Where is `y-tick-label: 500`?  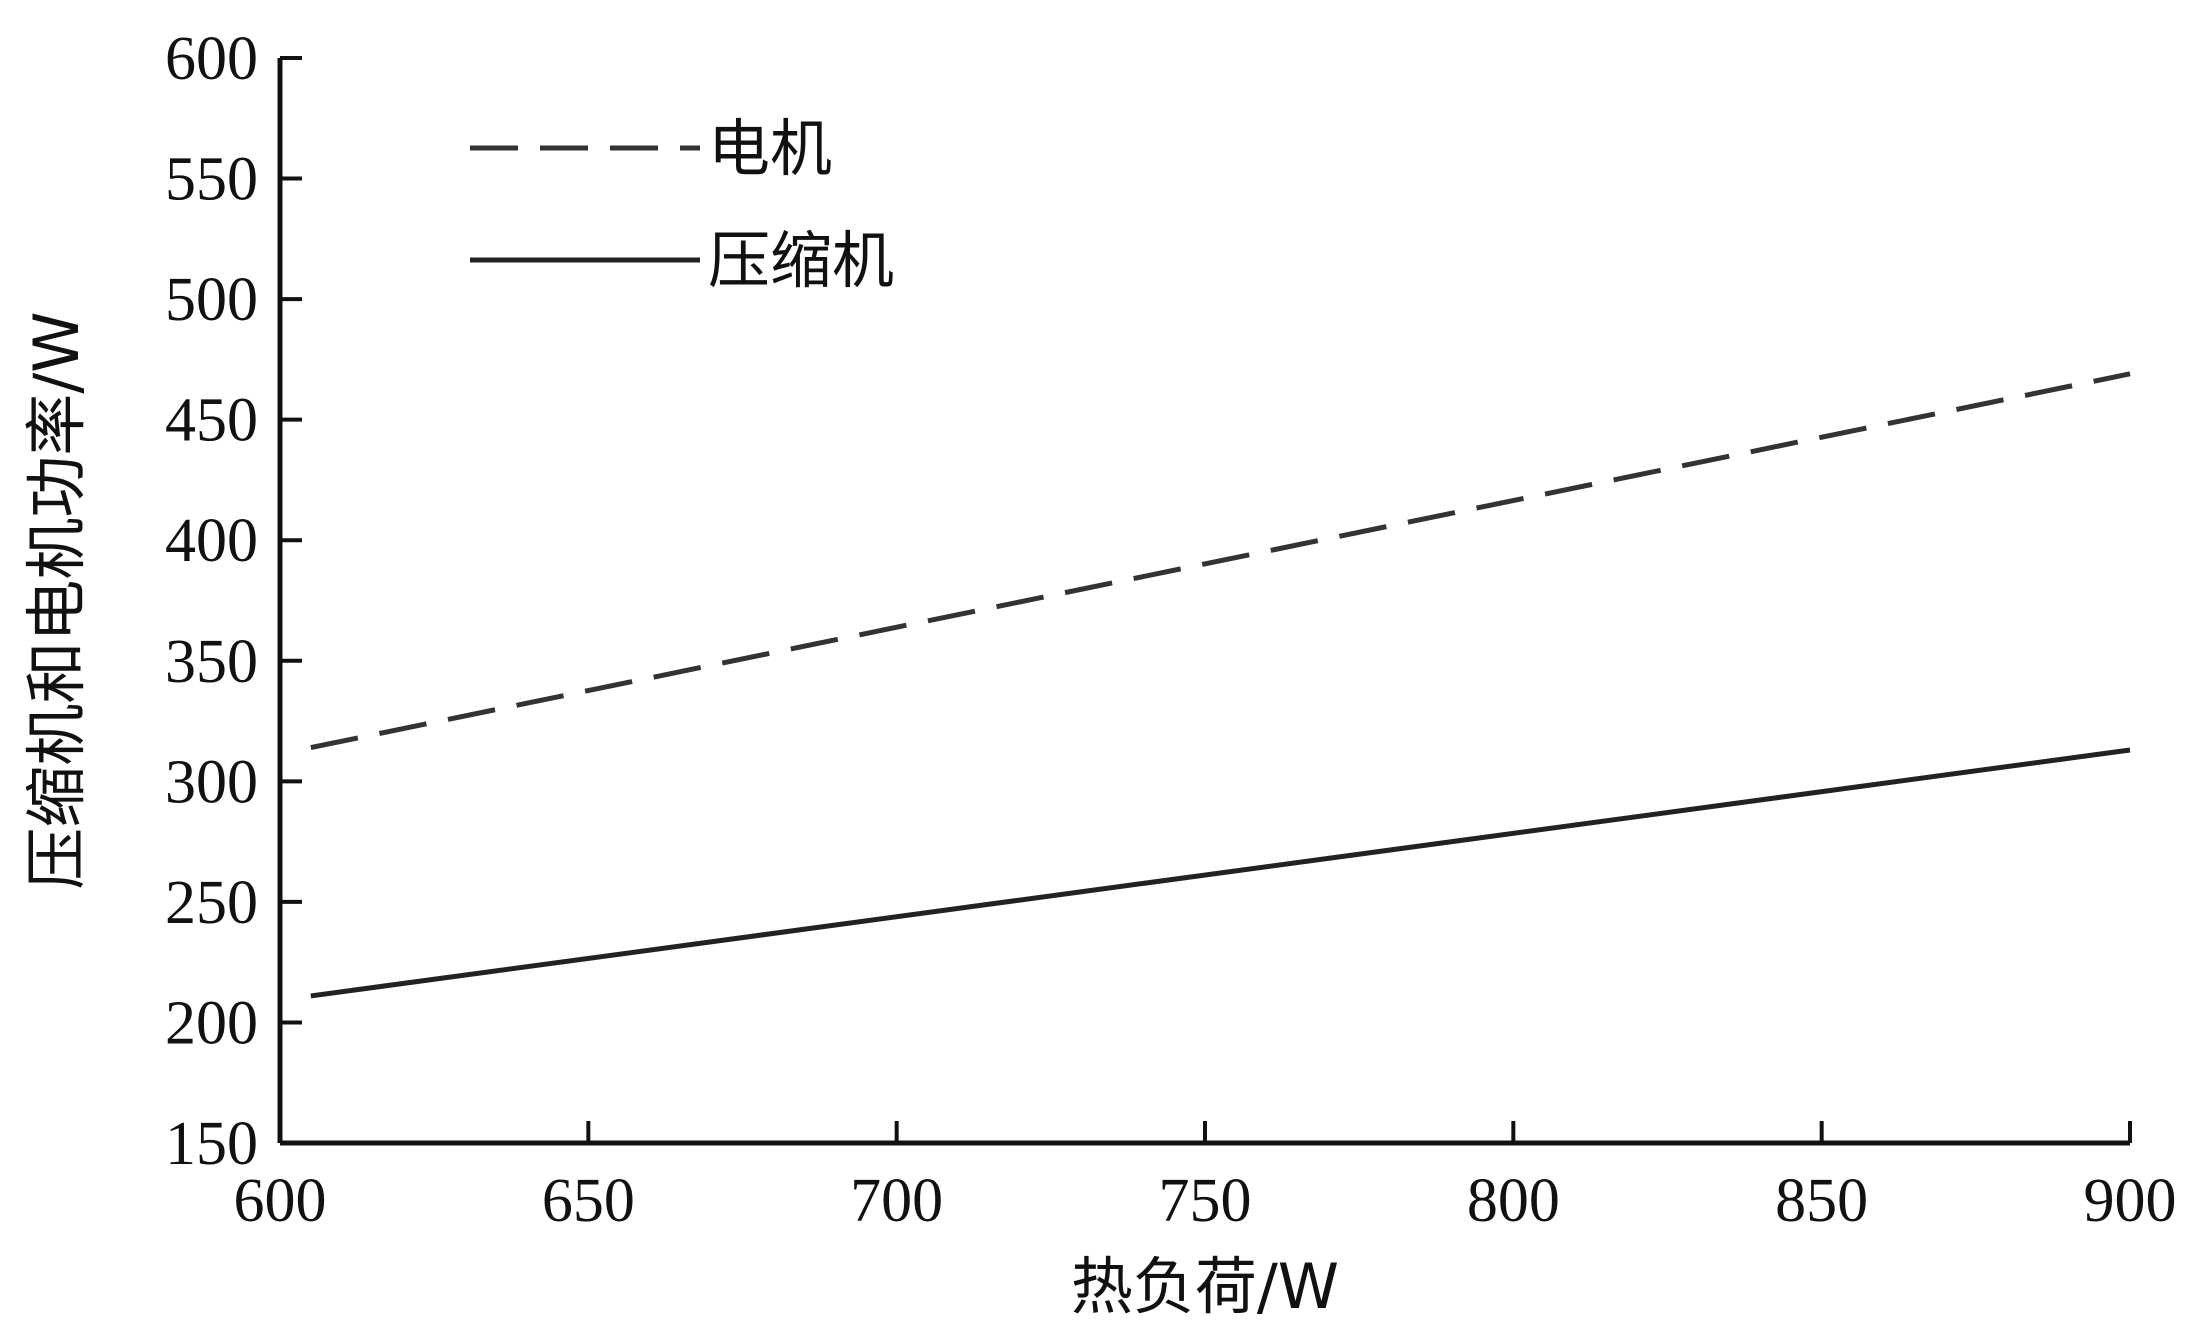 y-tick-label: 500 is located at coordinates (211, 300).